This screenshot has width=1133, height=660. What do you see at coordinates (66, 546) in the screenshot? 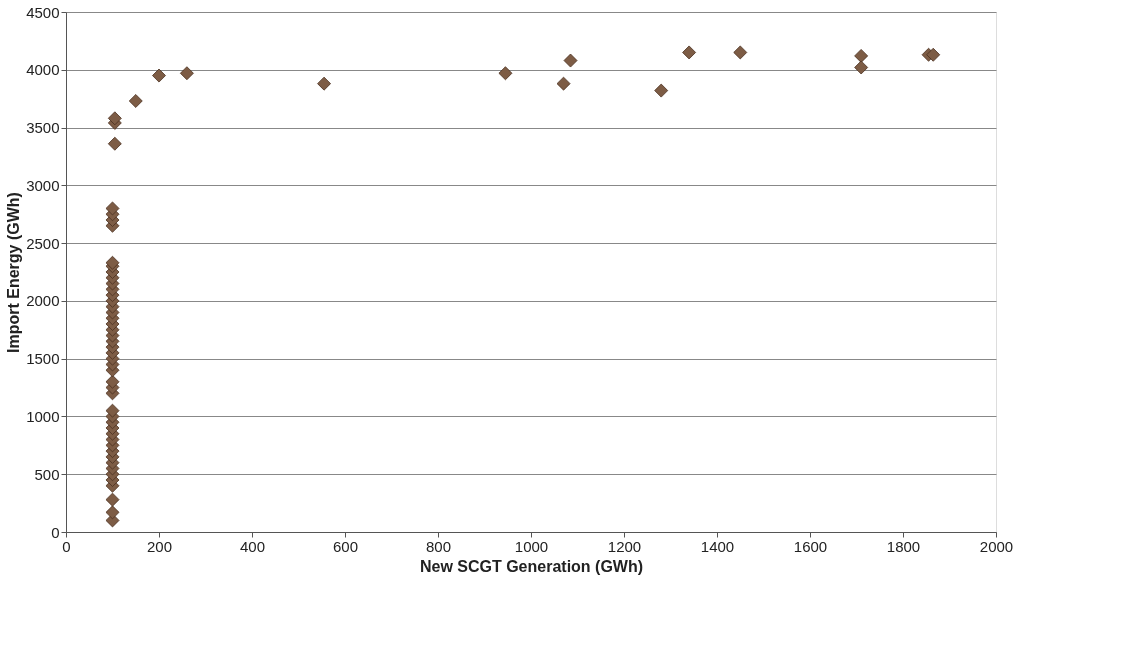
I see `x-tick-label: 0` at bounding box center [66, 546].